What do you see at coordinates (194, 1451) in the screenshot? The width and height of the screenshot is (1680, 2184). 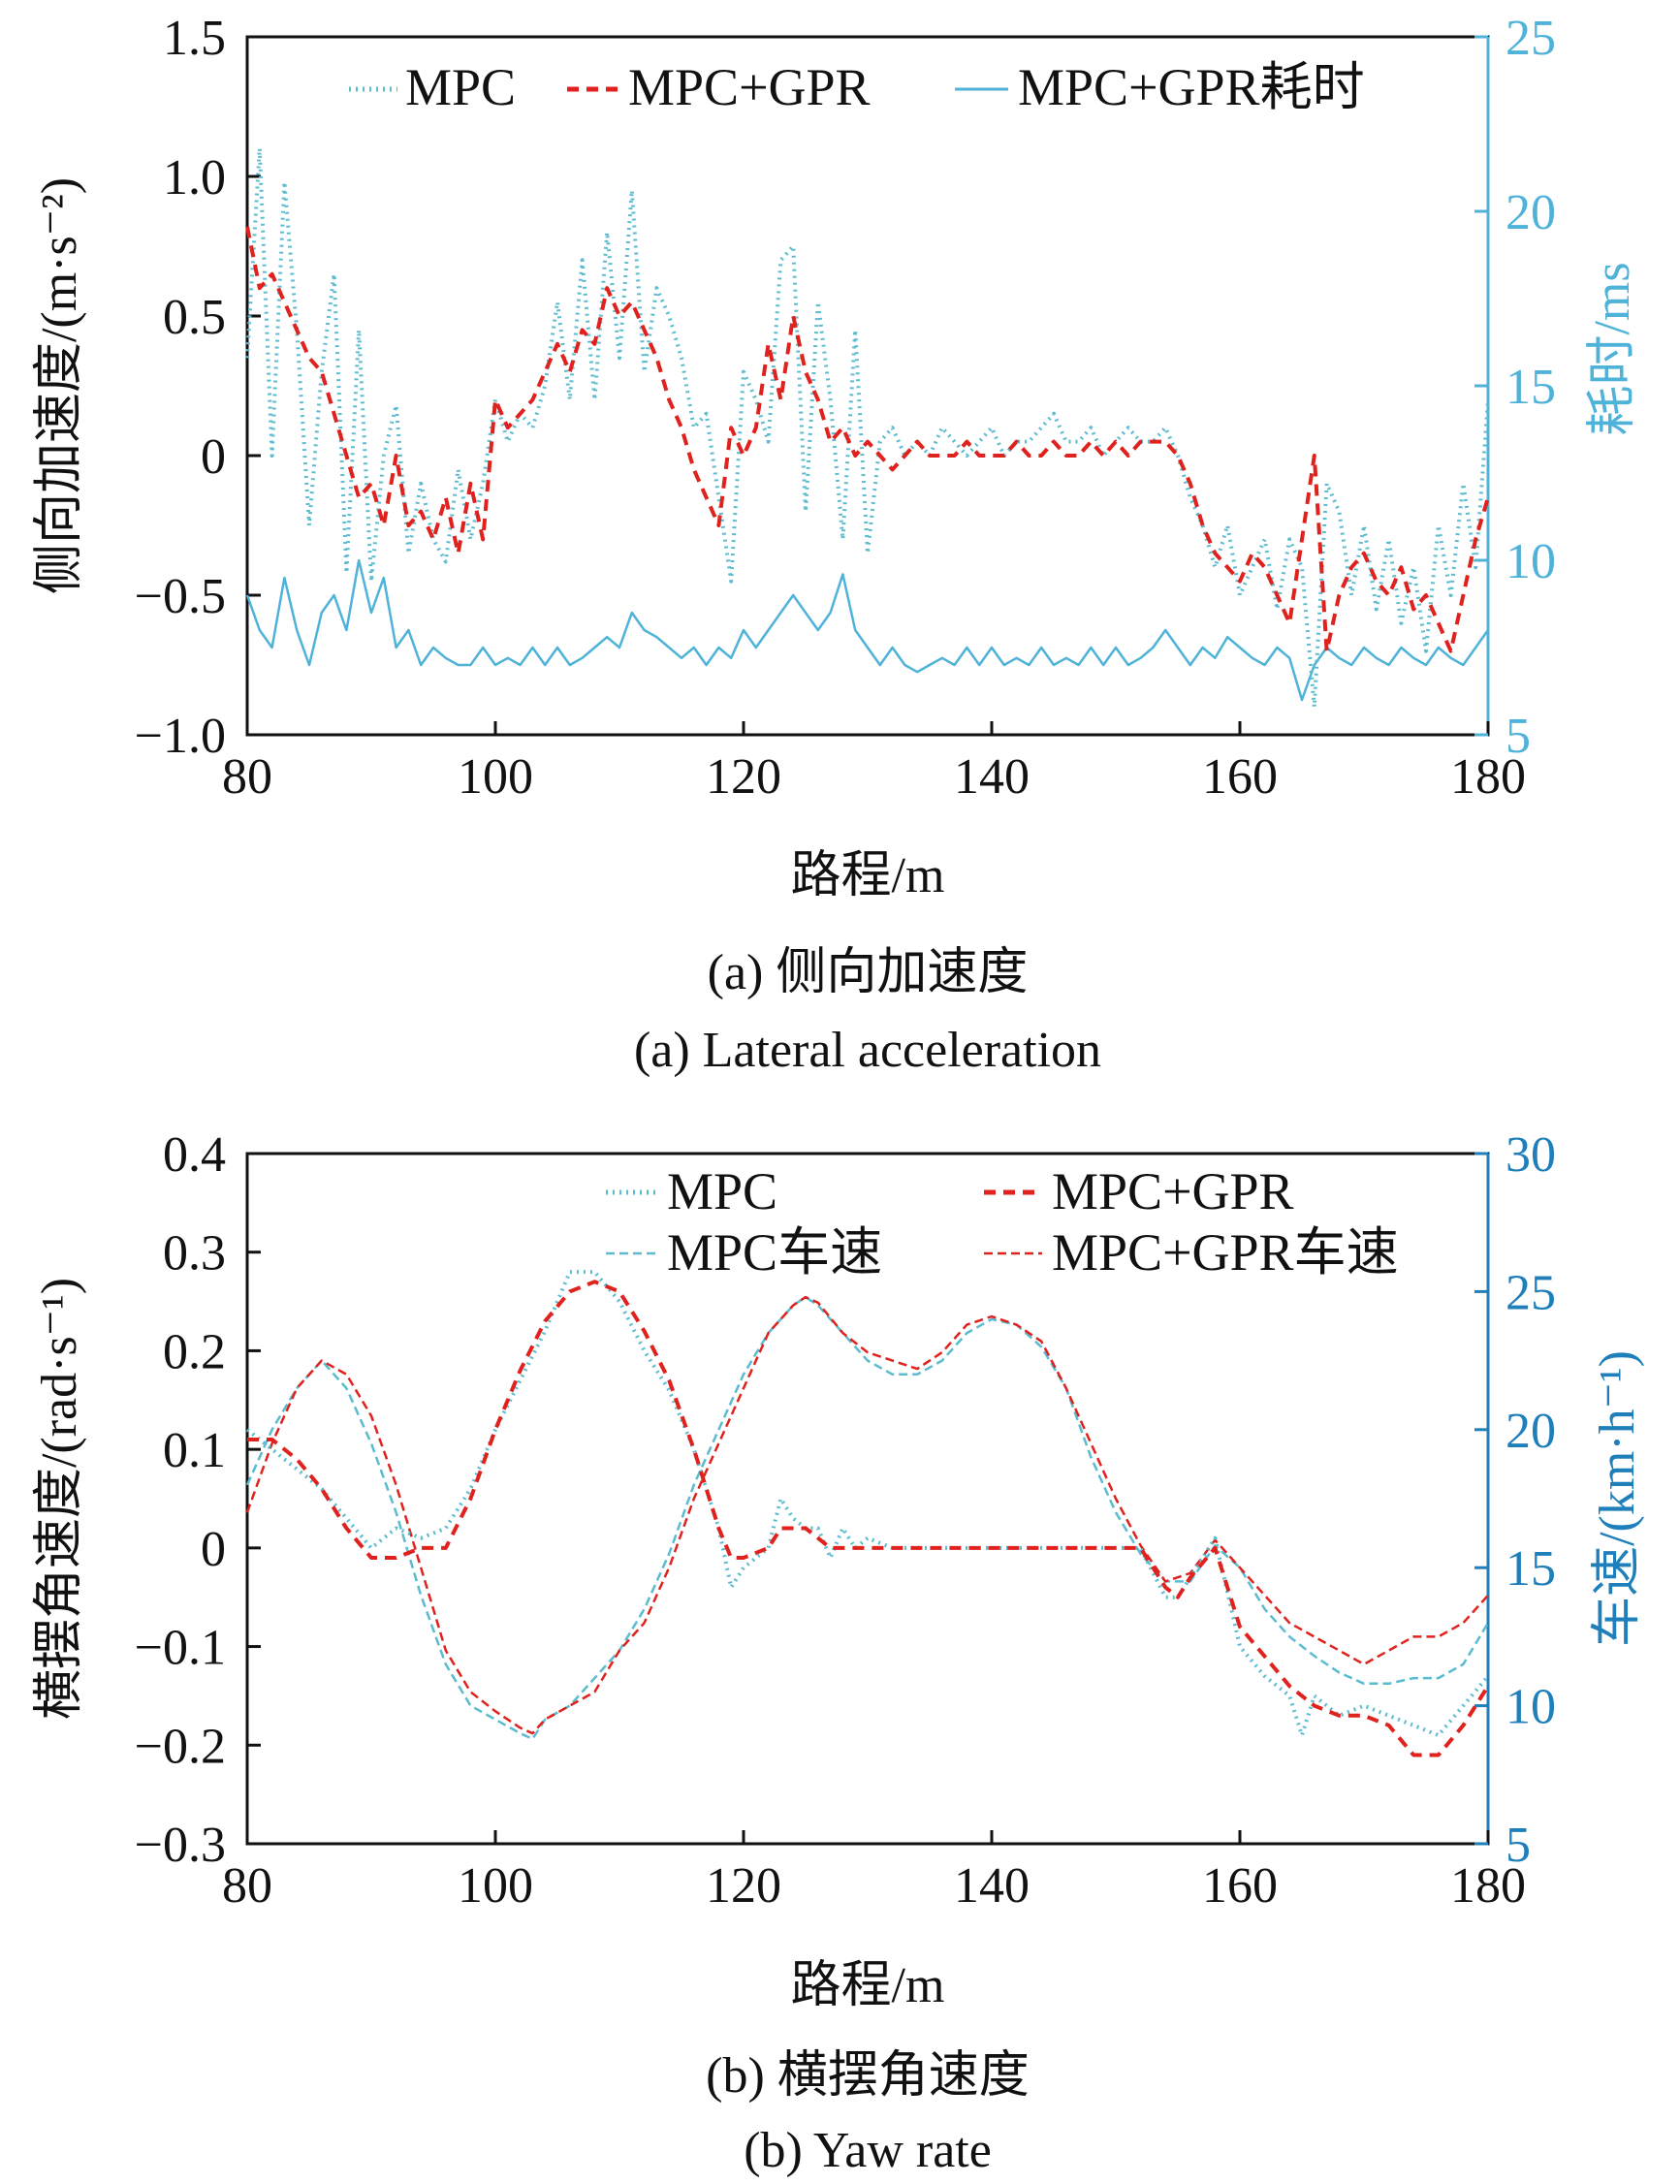 I see `y-tick-label: 0.1` at bounding box center [194, 1451].